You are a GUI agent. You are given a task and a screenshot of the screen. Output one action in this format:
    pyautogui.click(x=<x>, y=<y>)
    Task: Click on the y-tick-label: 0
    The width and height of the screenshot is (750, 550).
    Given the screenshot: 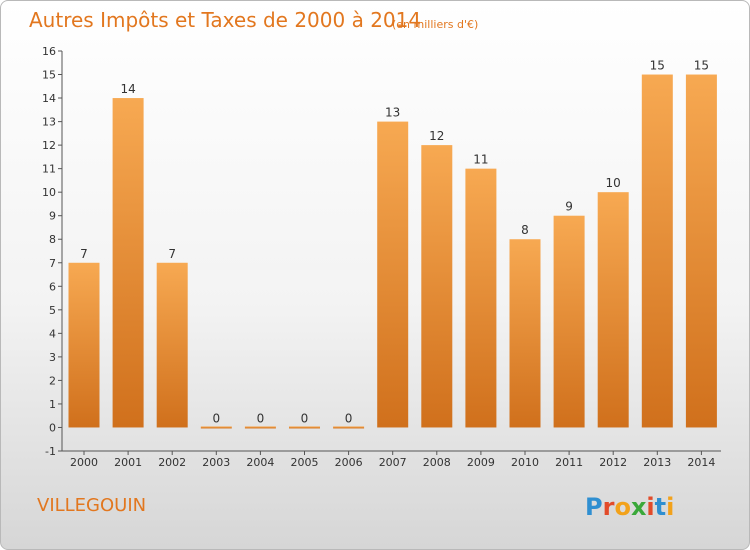 What is the action you would take?
    pyautogui.click(x=52, y=427)
    